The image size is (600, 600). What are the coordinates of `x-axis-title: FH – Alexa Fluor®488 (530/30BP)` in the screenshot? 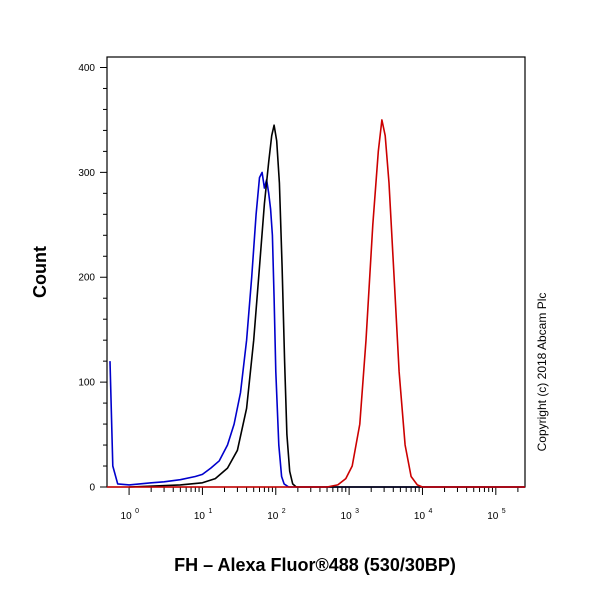 It's located at (315, 565).